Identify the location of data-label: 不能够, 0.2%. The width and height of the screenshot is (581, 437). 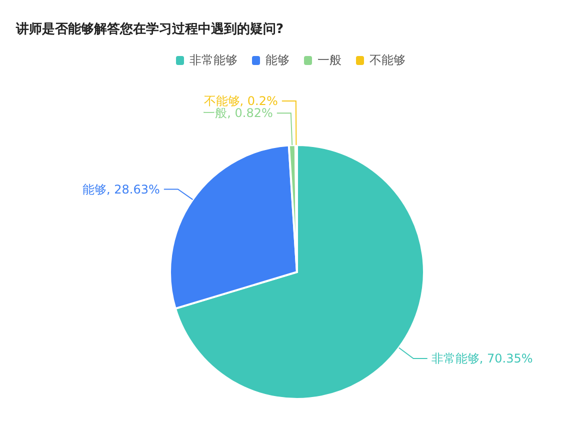
(241, 101).